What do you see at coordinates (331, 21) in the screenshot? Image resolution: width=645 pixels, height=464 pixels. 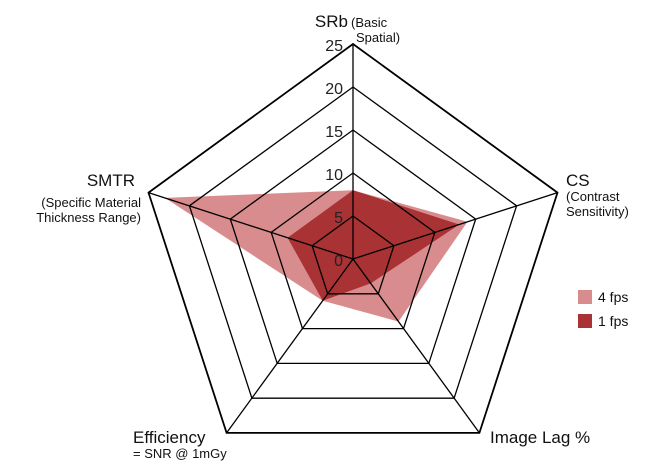 I see `axis-label-0: SRb` at bounding box center [331, 21].